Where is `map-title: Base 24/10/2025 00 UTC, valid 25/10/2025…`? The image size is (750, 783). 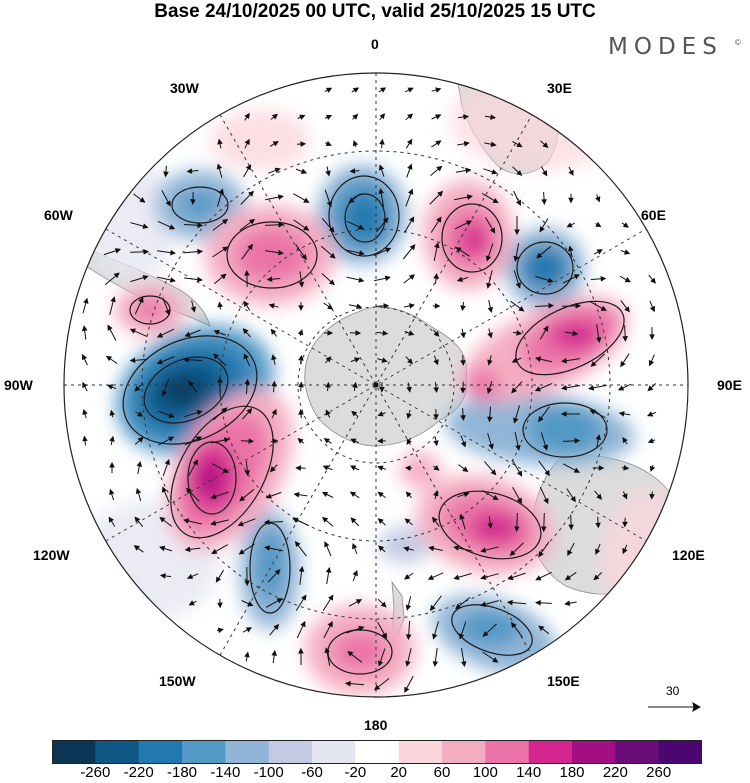 map-title: Base 24/10/2025 00 UTC, valid 25/10/2025… is located at coordinates (375, 11).